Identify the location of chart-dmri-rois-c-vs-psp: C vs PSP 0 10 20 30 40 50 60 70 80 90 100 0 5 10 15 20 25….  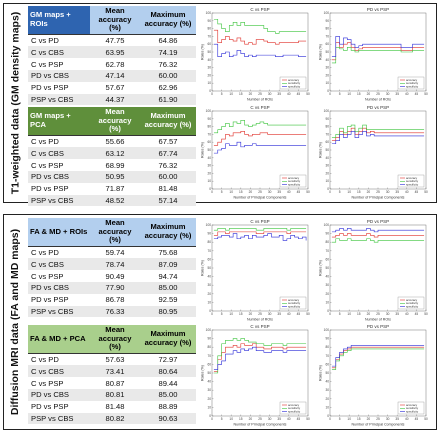
(256, 270).